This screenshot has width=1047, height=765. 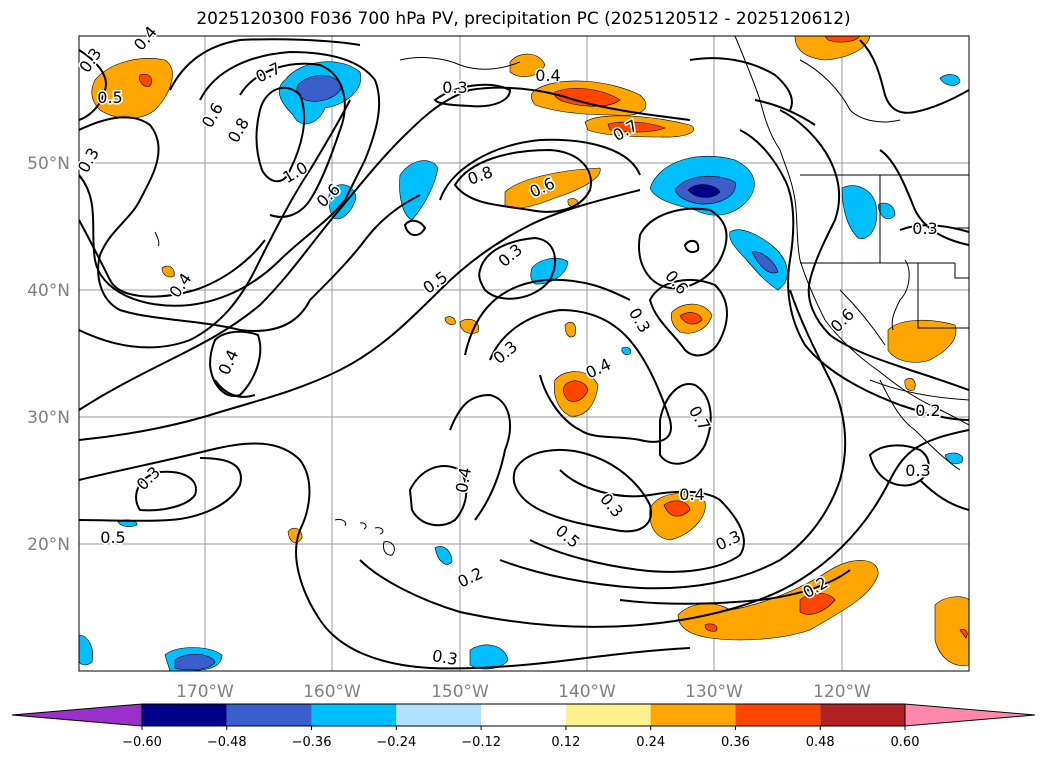 I want to click on lat-label-20: 20°N, so click(x=48, y=545).